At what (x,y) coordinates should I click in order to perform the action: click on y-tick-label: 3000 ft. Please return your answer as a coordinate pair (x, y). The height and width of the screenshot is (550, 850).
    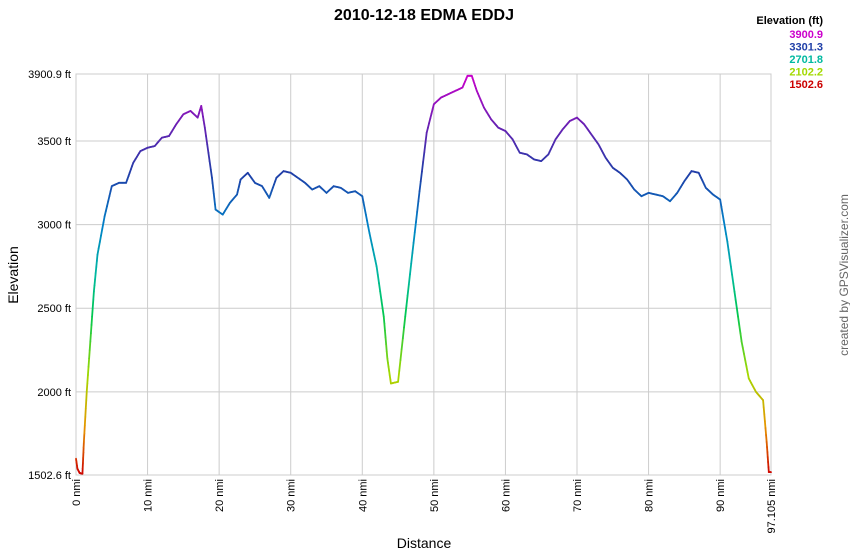
    Looking at the image, I should click on (54, 226).